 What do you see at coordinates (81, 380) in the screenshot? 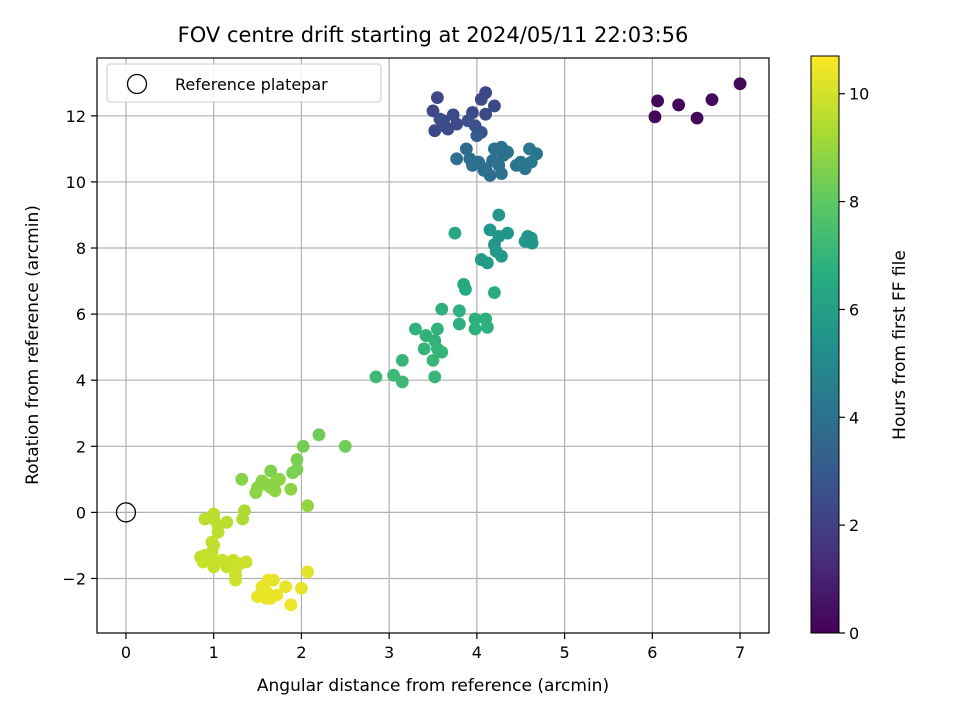
I see `y-tick-label: 4` at bounding box center [81, 380].